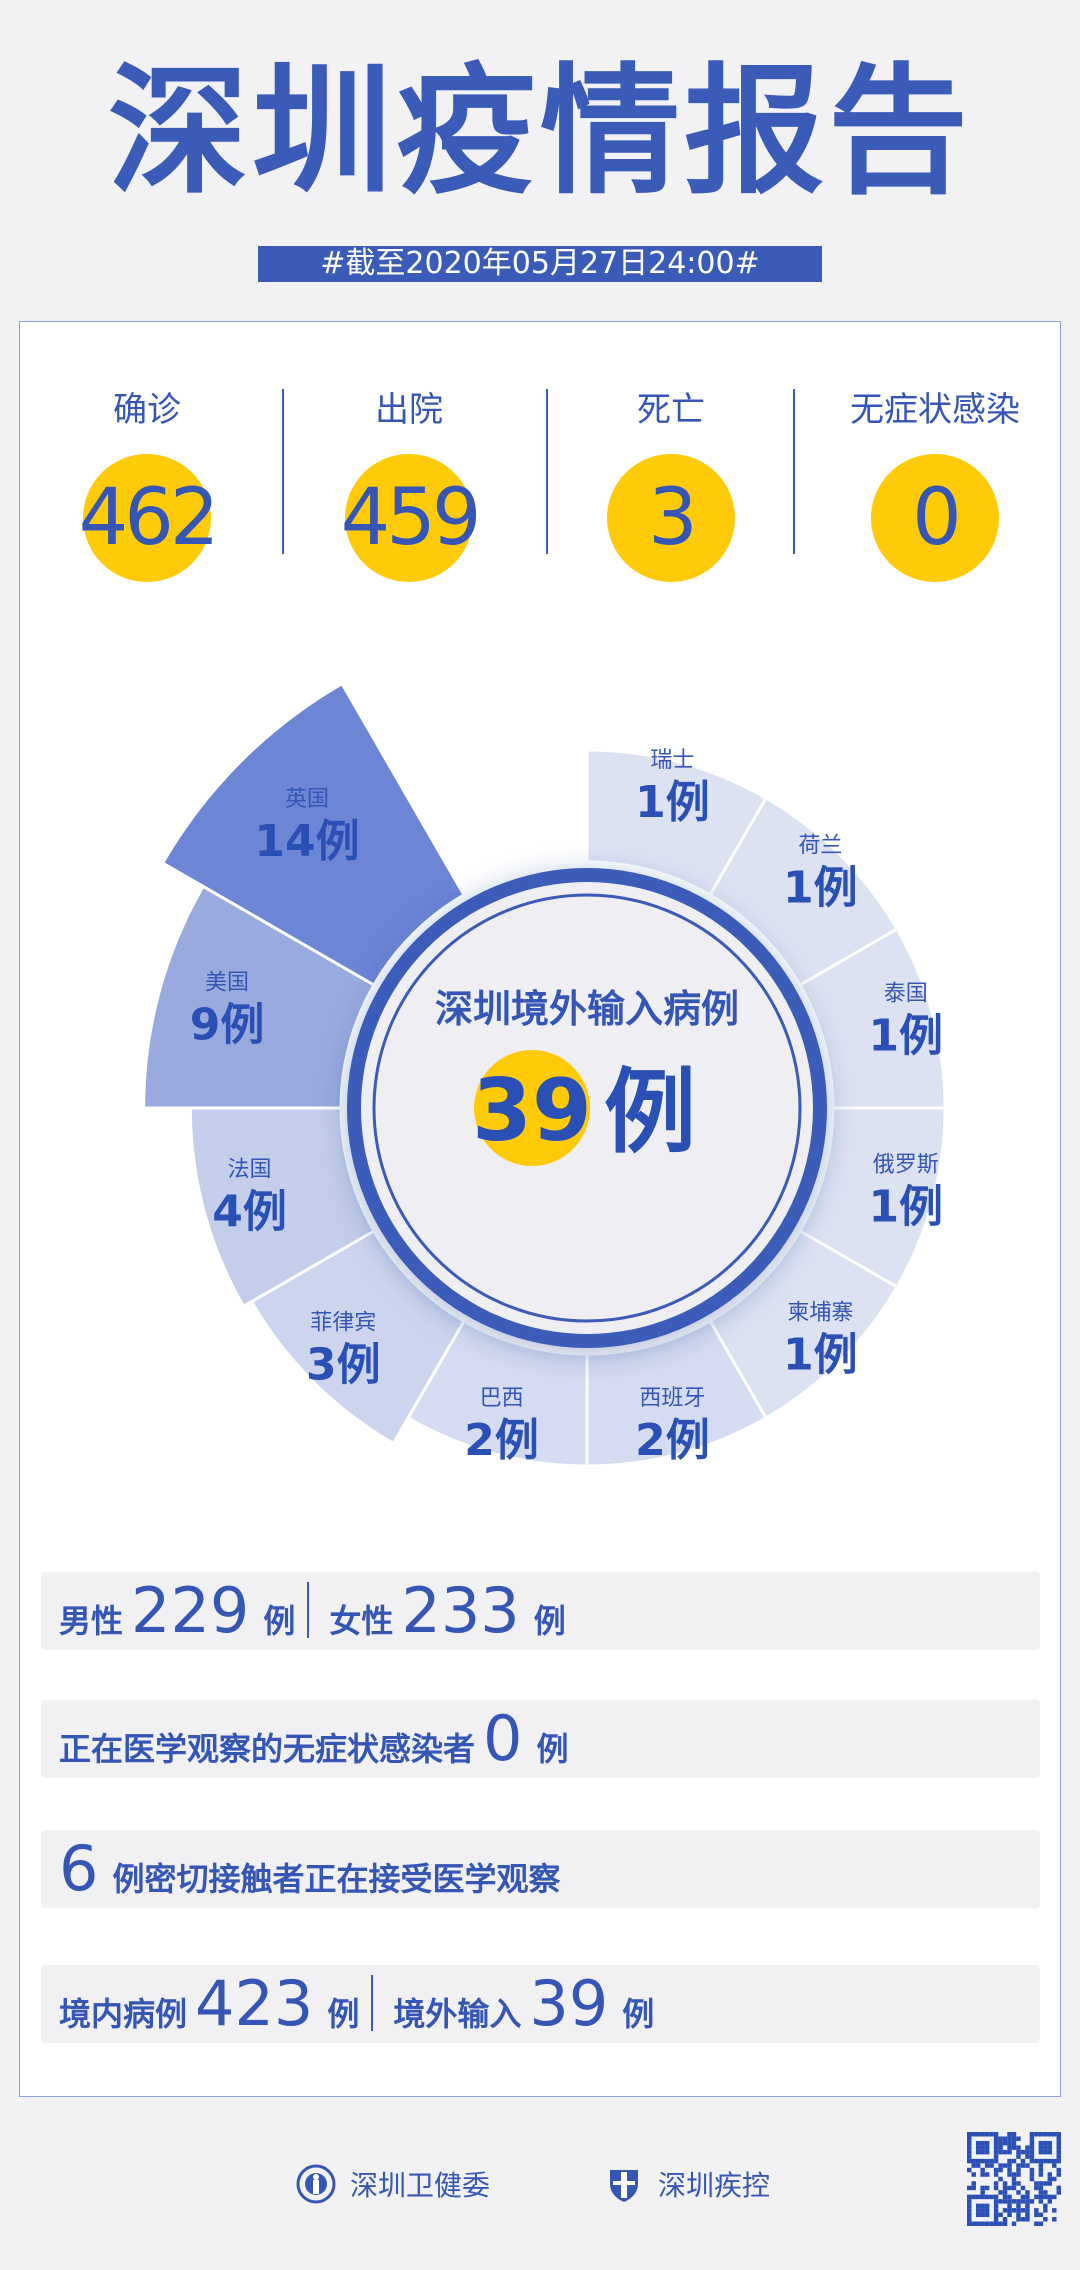 The width and height of the screenshot is (1080, 2270). Describe the element at coordinates (569, 2003) in the screenshot. I see `imported-count: 39` at that location.